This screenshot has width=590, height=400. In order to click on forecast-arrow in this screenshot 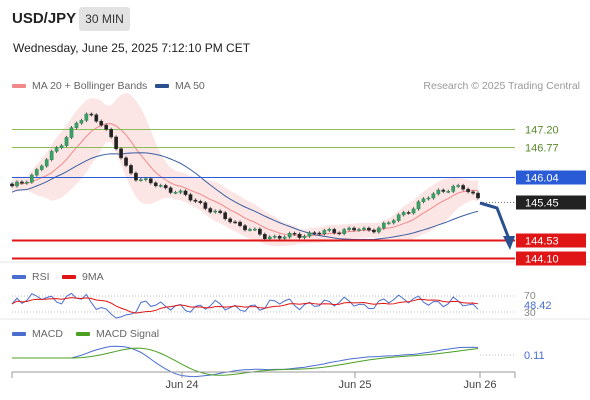, I will do `click(497, 225)`.